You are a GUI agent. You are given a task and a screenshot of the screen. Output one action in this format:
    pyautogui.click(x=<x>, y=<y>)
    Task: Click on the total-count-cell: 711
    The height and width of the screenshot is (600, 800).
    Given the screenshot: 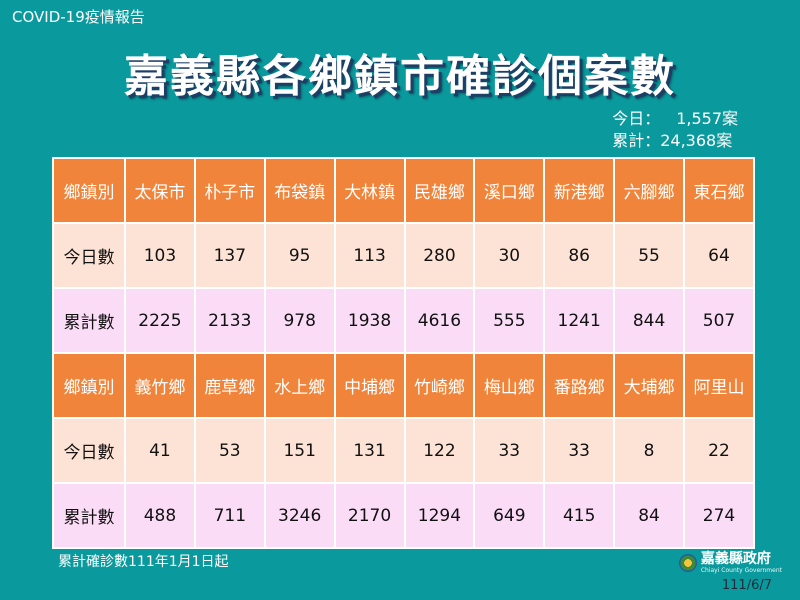 What is the action you would take?
    pyautogui.click(x=229, y=515)
    